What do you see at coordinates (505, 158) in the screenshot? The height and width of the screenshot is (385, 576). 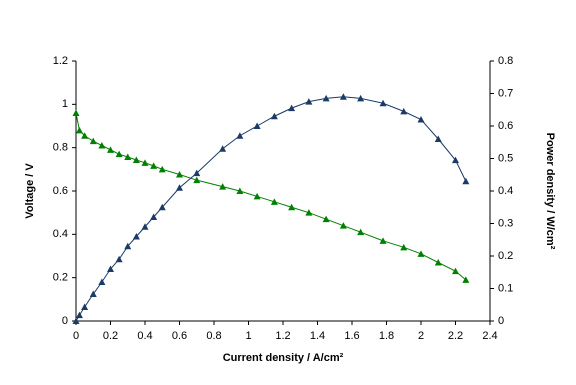 I see `y2-tick-label: 0.5` at bounding box center [505, 158].